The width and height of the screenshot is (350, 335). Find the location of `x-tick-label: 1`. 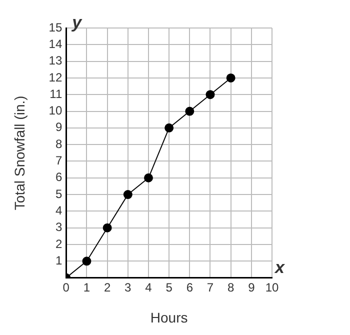

x-tick-label: 1 is located at coordinates (86, 287).